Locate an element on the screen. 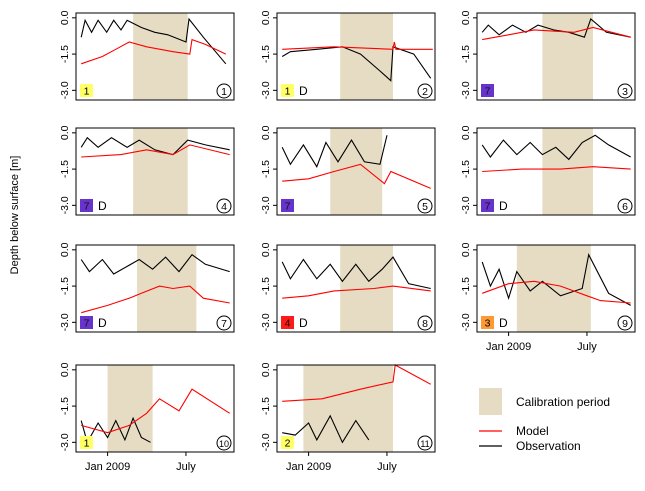 Image resolution: width=645 pixels, height=491 pixels. panel-2: 0.0 -1.5 -3.0 1 D 2 is located at coordinates (348, 55).